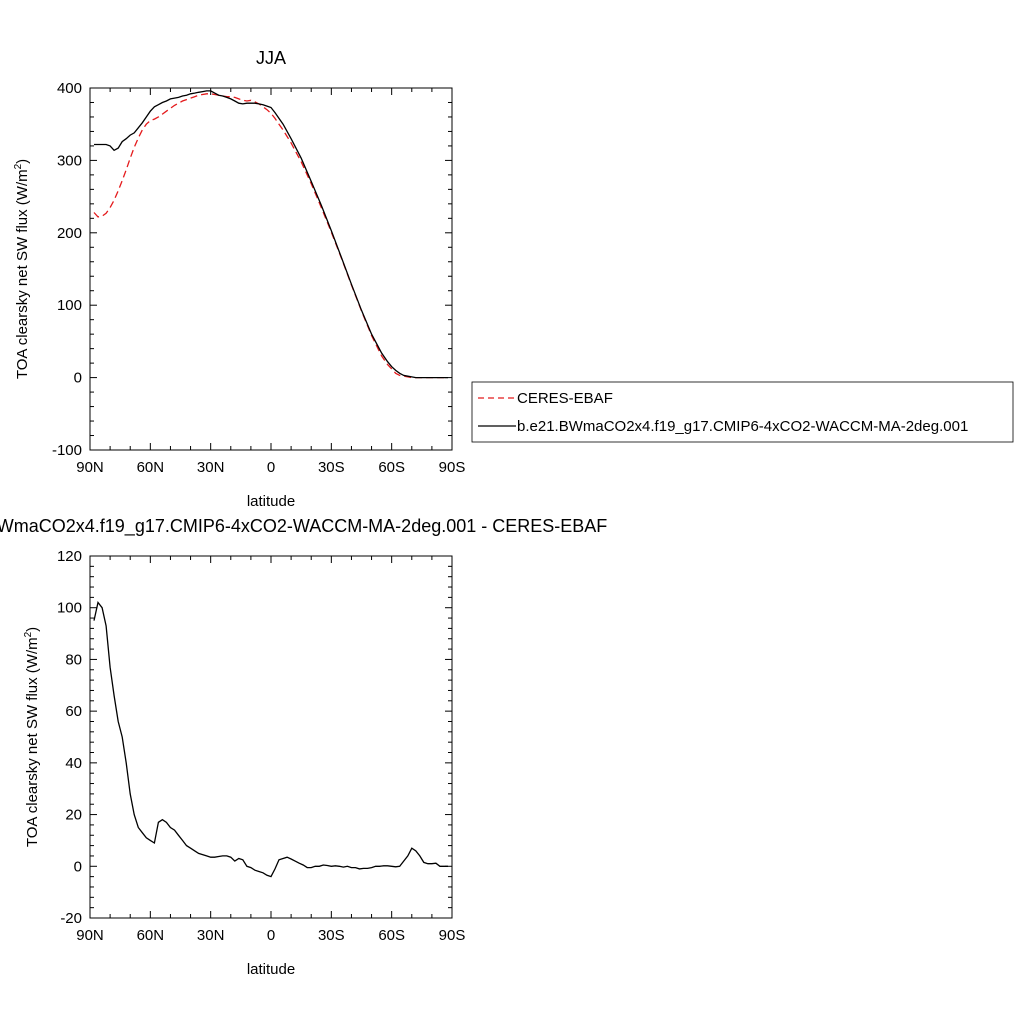 This screenshot has height=1024, width=1024. Describe the element at coordinates (22, 161) in the screenshot. I see `top-y-axis-title-suffix: )` at that location.